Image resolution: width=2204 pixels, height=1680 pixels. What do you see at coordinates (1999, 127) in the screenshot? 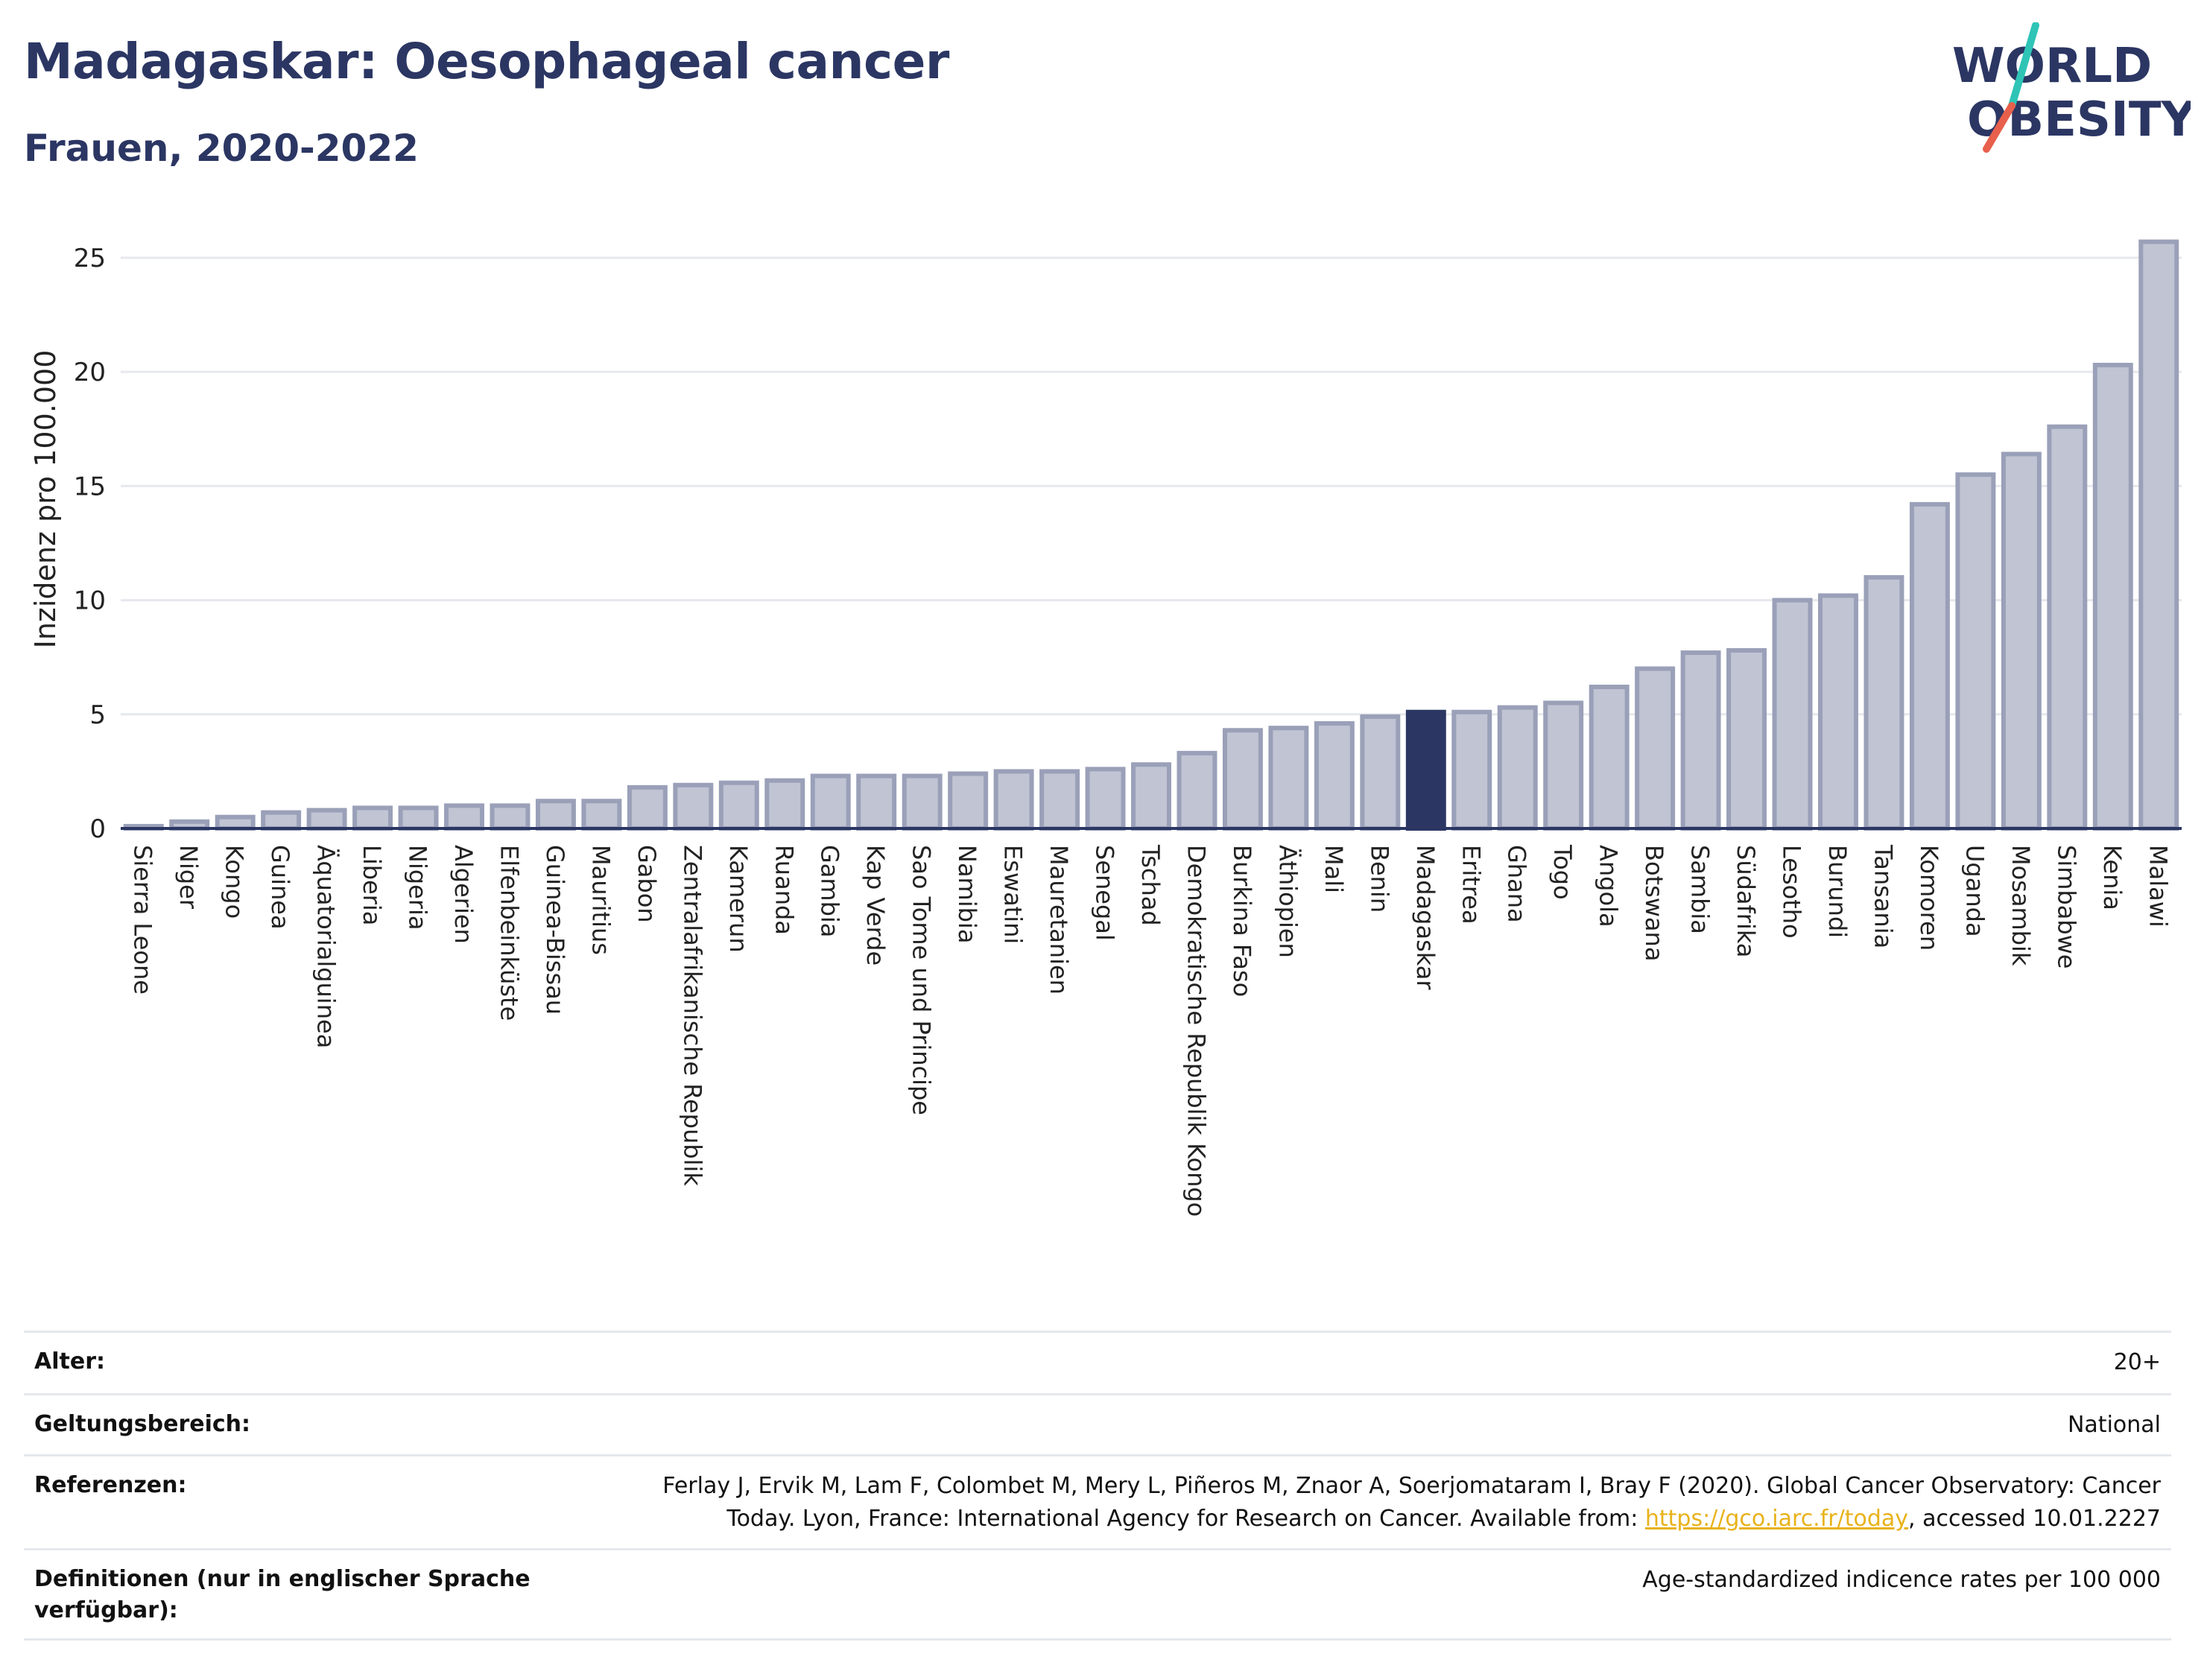
I see `logo-slash-bottom` at bounding box center [1999, 127].